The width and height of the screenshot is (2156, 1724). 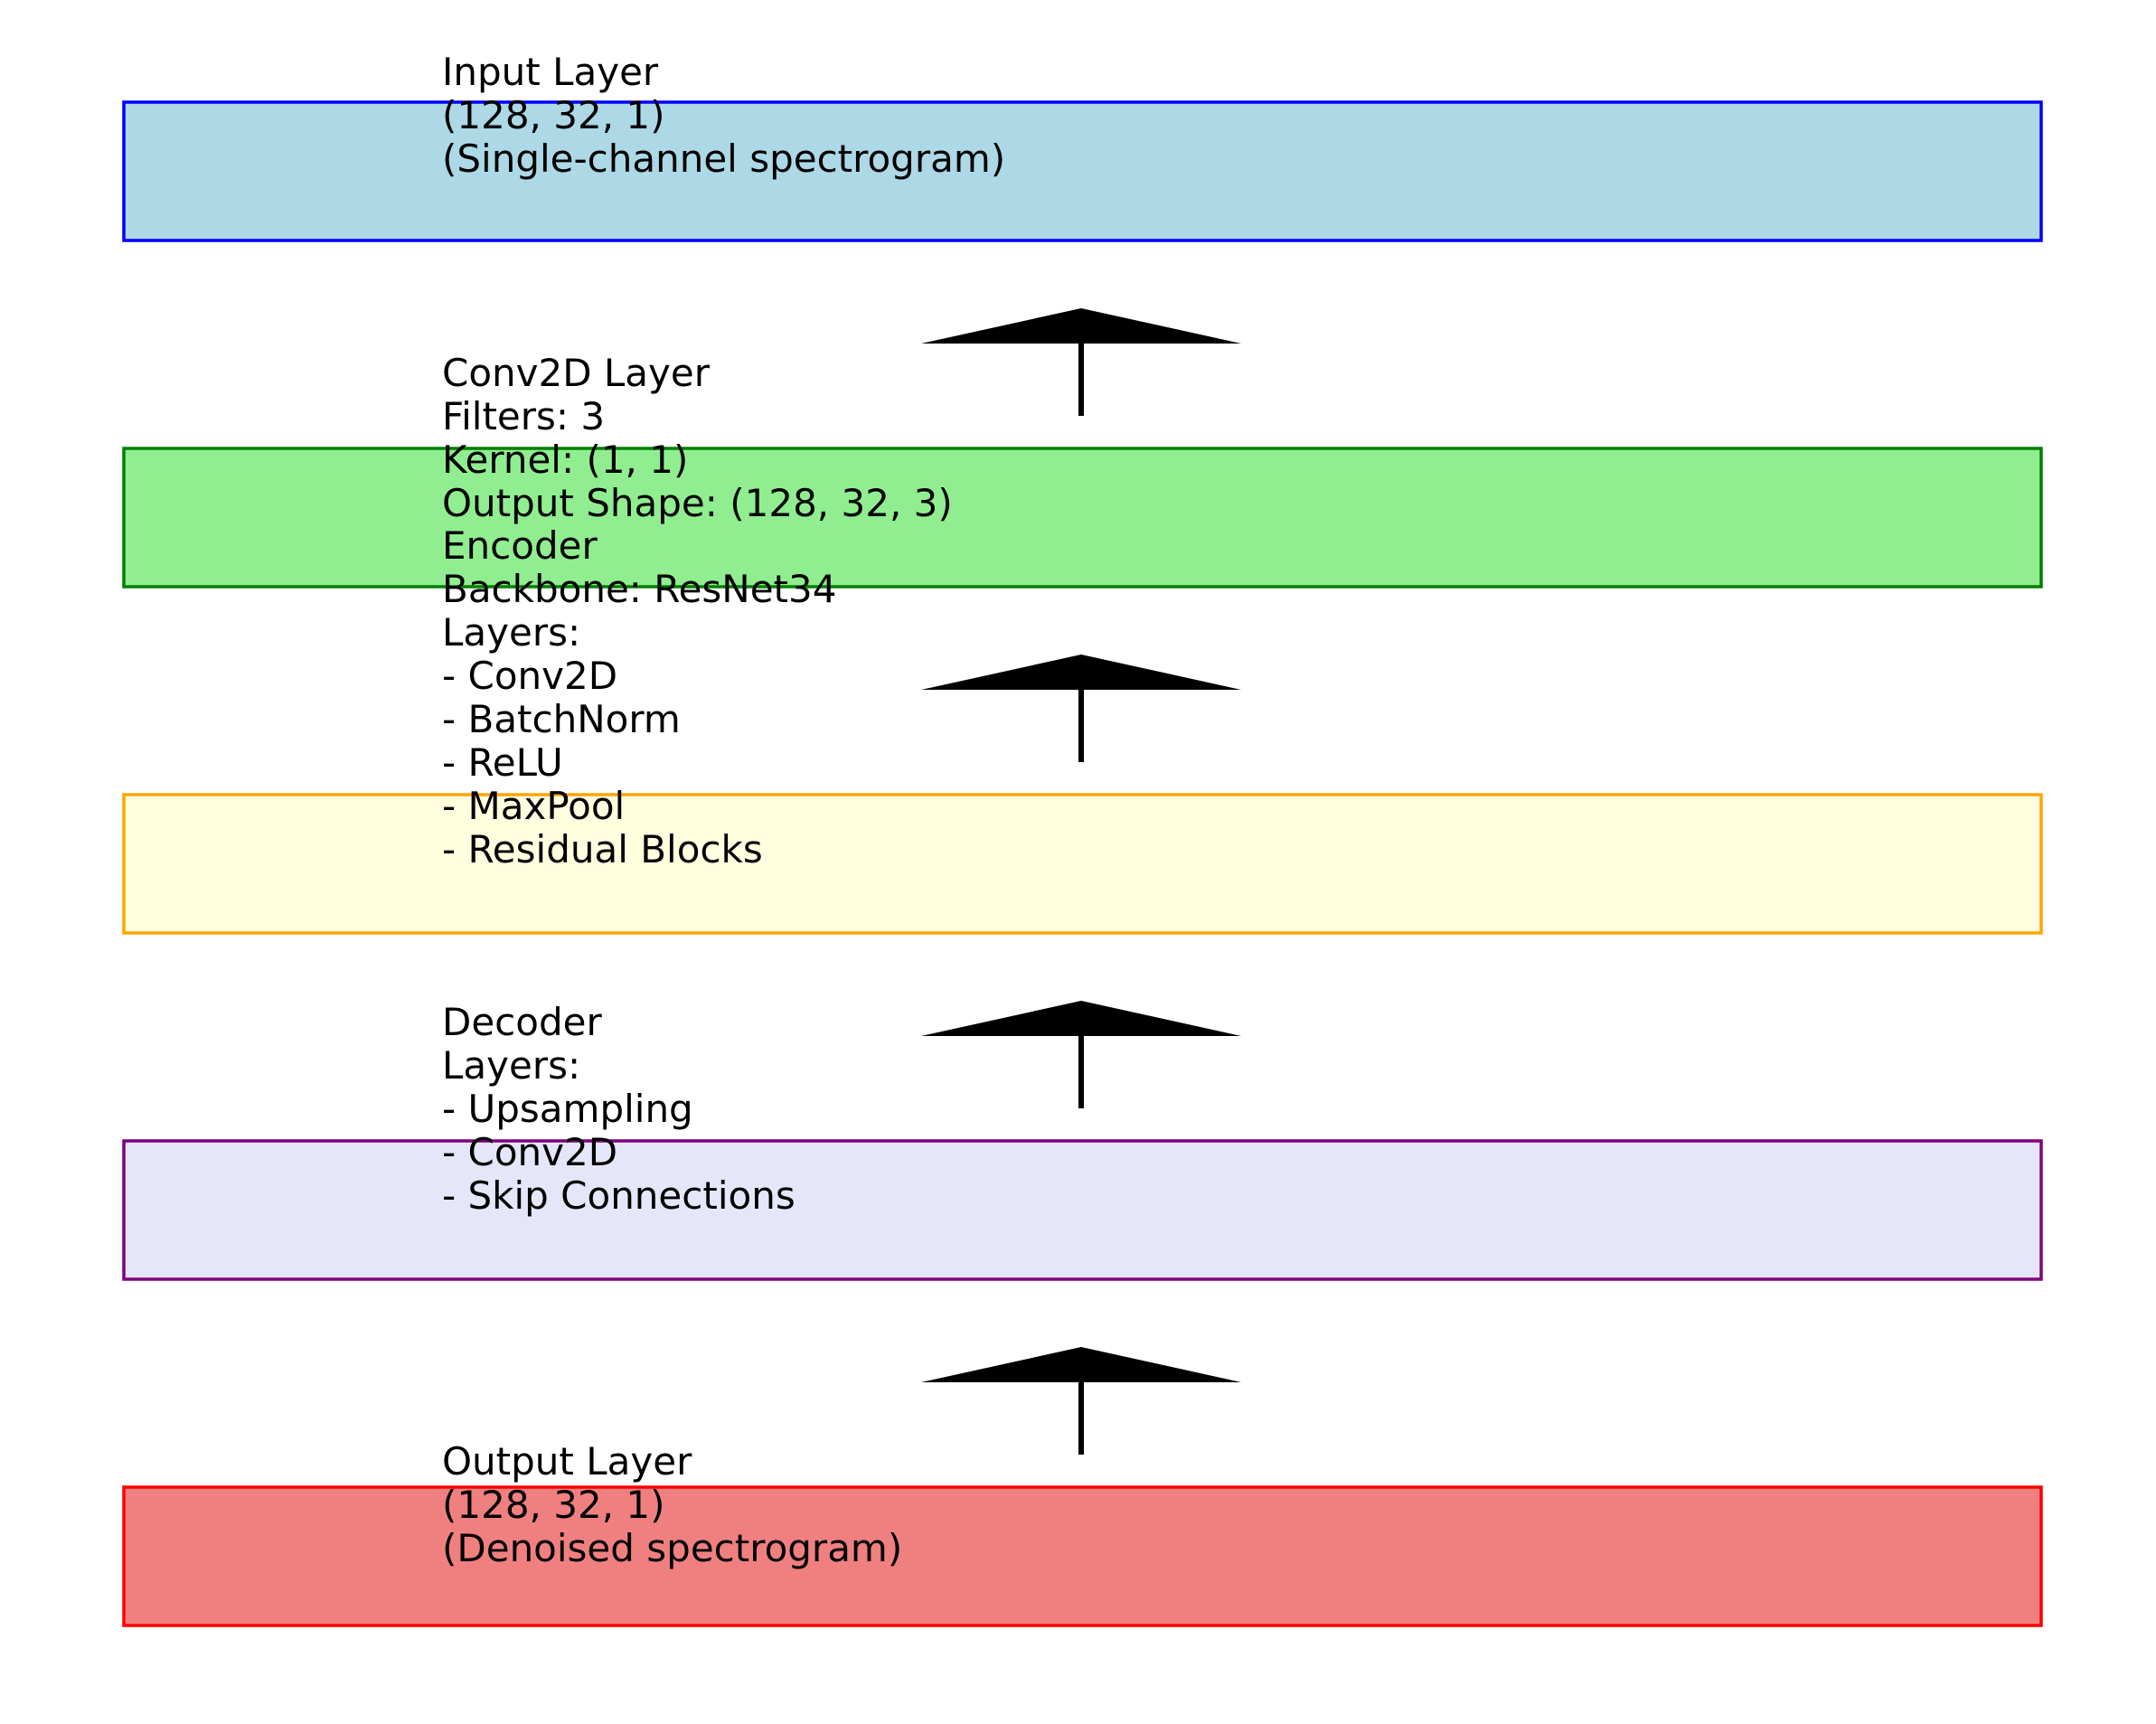 What do you see at coordinates (522, 1022) in the screenshot?
I see `decoder-title: Decoder` at bounding box center [522, 1022].